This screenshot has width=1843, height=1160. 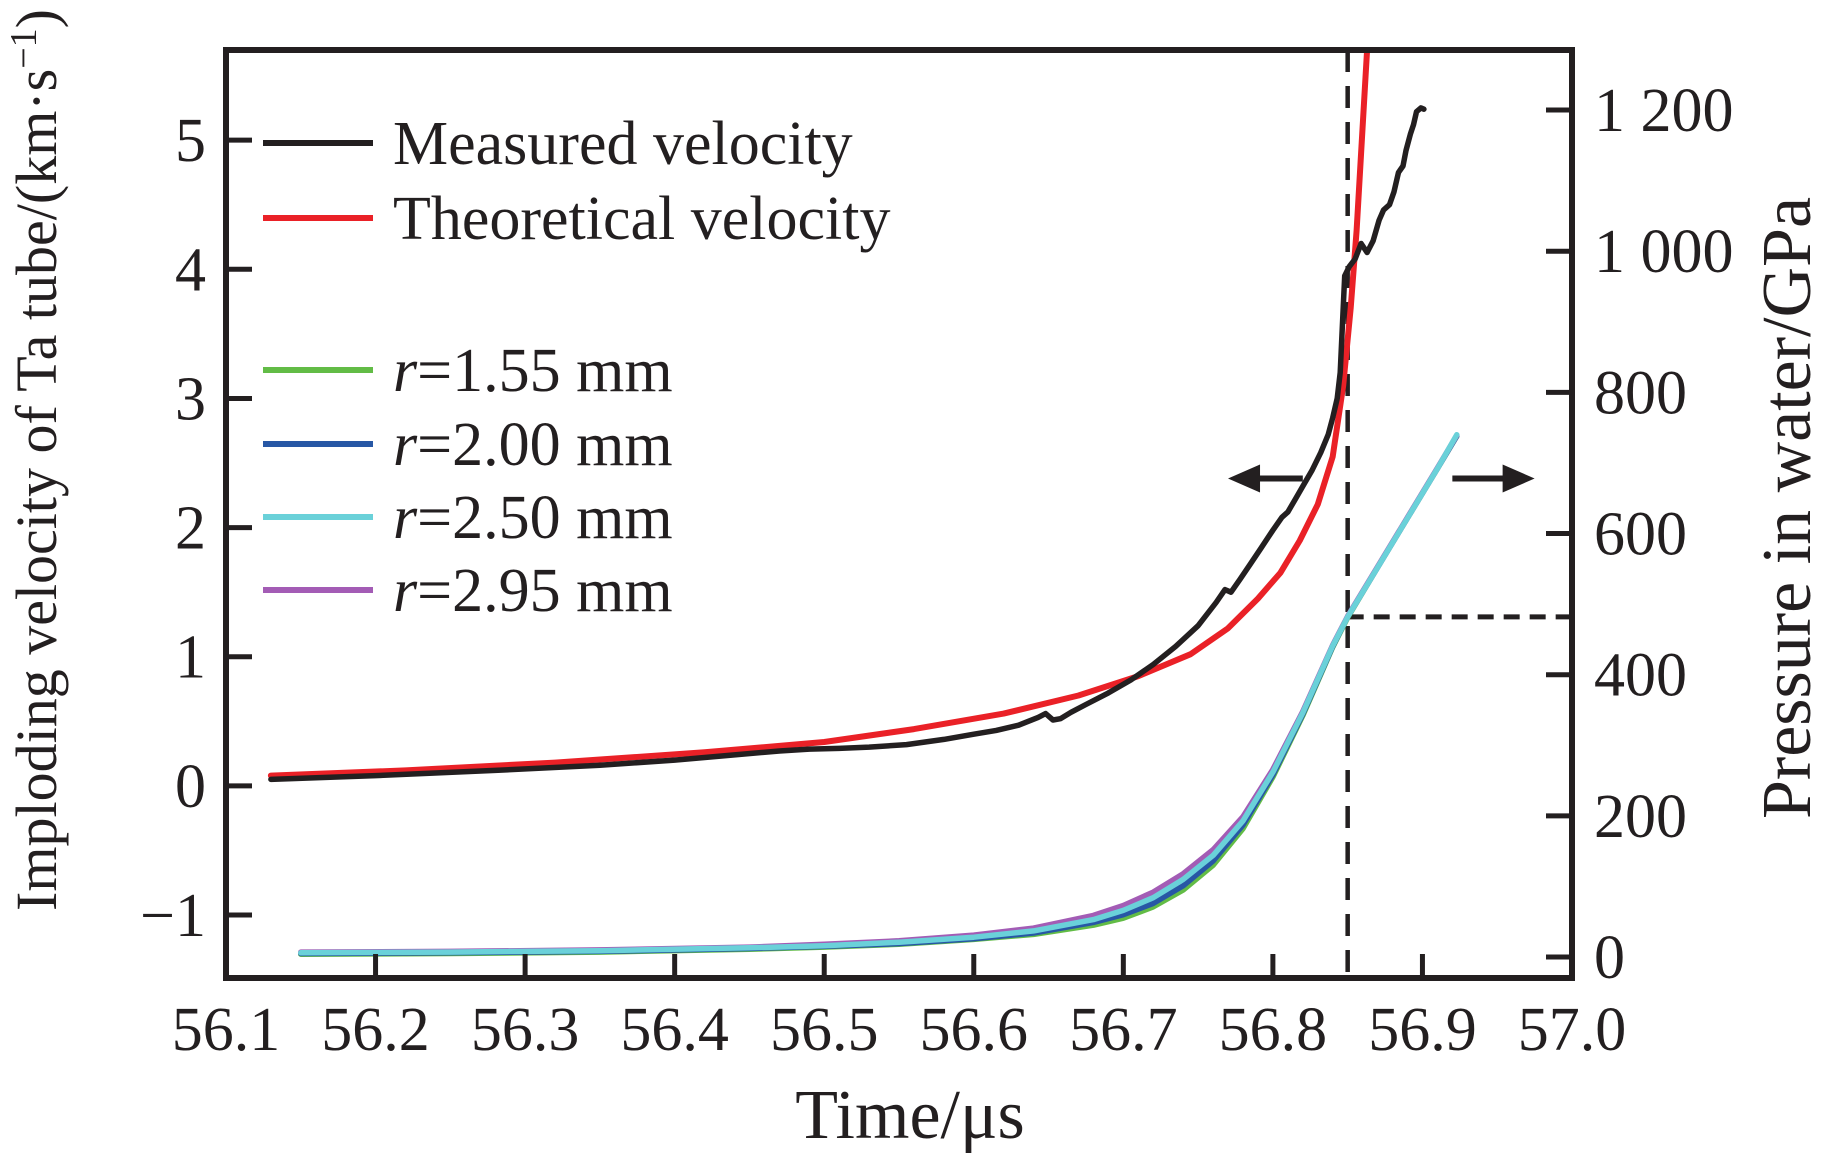 I want to click on legend-label-text: =1.55 mm, so click(x=544, y=371).